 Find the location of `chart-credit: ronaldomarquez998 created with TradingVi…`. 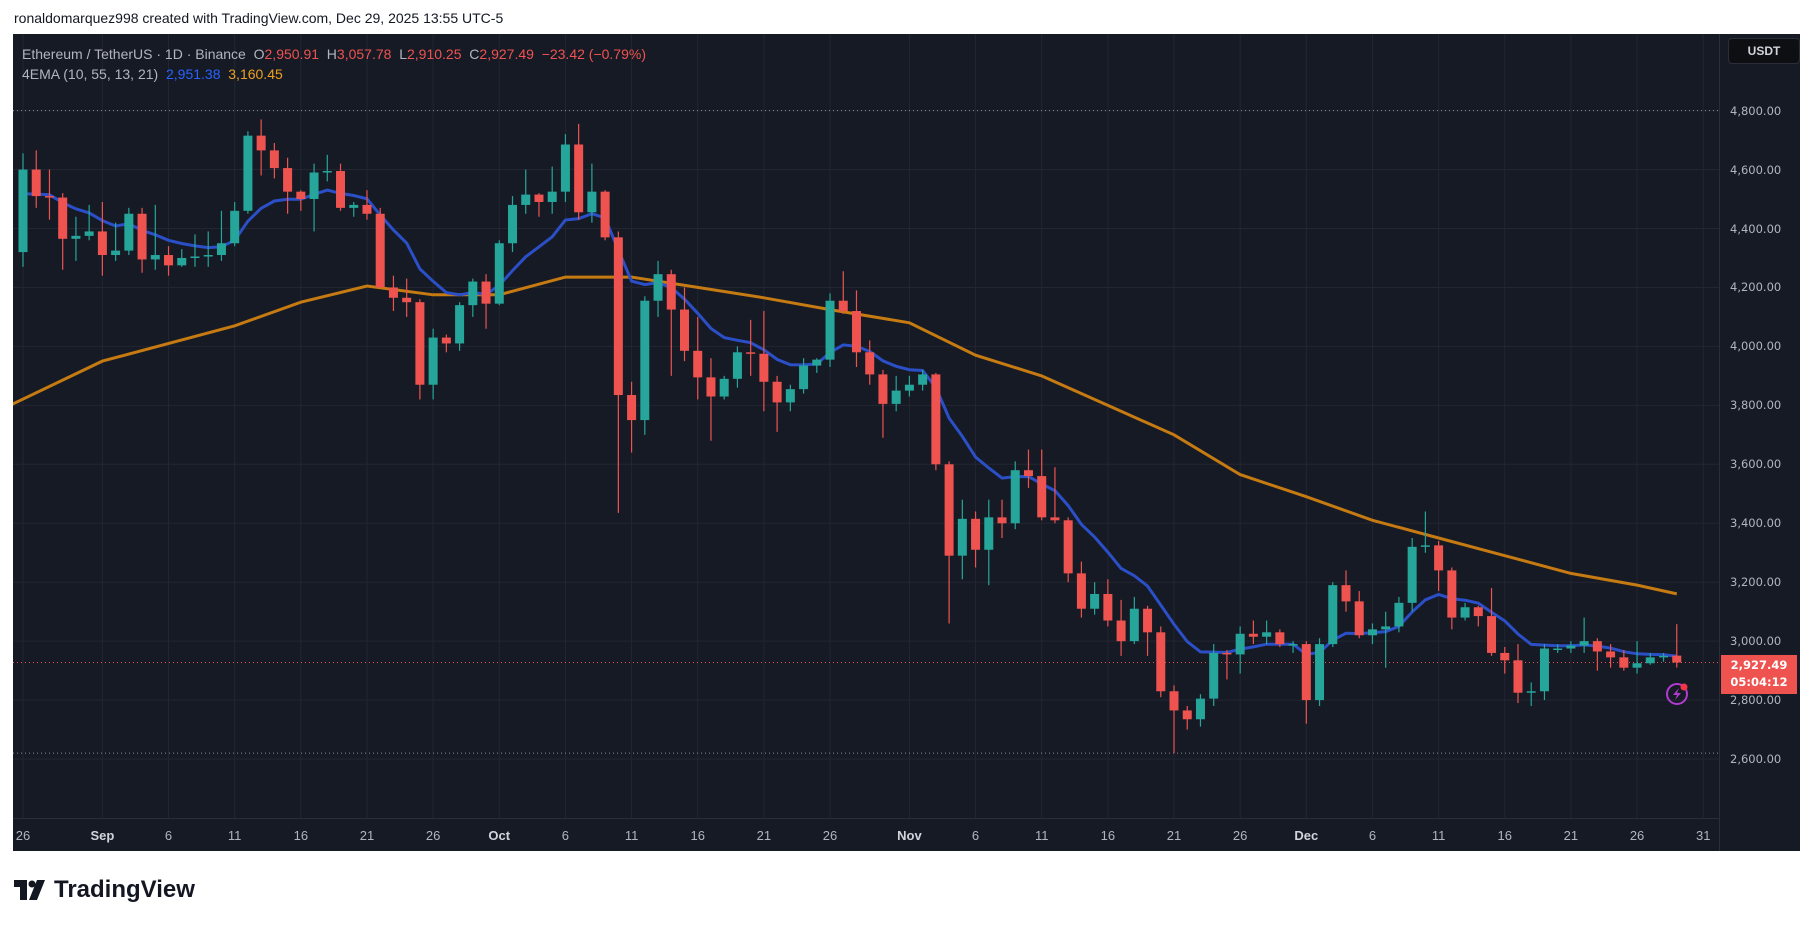

chart-credit: ronaldomarquez998 created with TradingVi… is located at coordinates (259, 18).